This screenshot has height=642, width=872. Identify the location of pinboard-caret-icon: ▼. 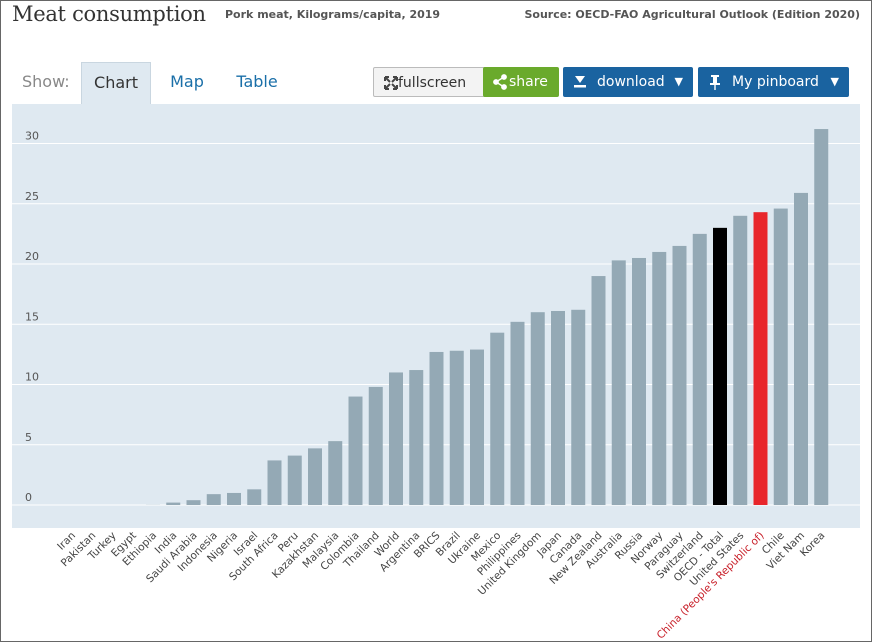
(834, 81).